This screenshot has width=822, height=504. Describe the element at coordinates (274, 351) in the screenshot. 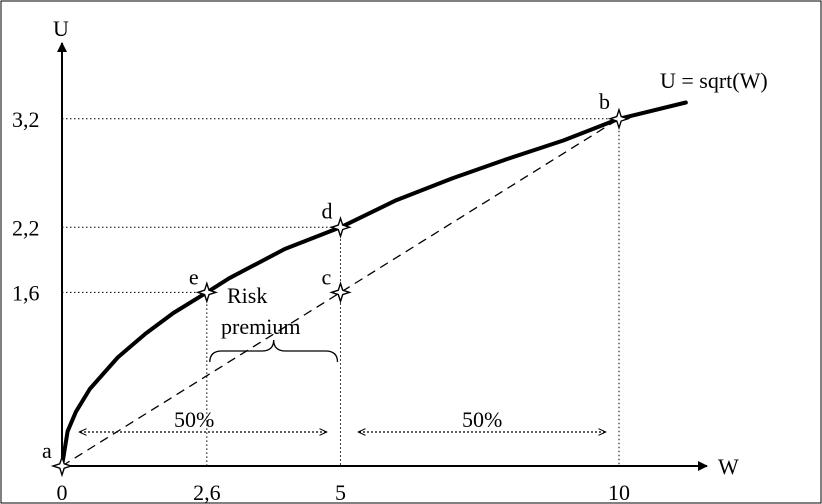

I see `risk-premium-brace` at that location.